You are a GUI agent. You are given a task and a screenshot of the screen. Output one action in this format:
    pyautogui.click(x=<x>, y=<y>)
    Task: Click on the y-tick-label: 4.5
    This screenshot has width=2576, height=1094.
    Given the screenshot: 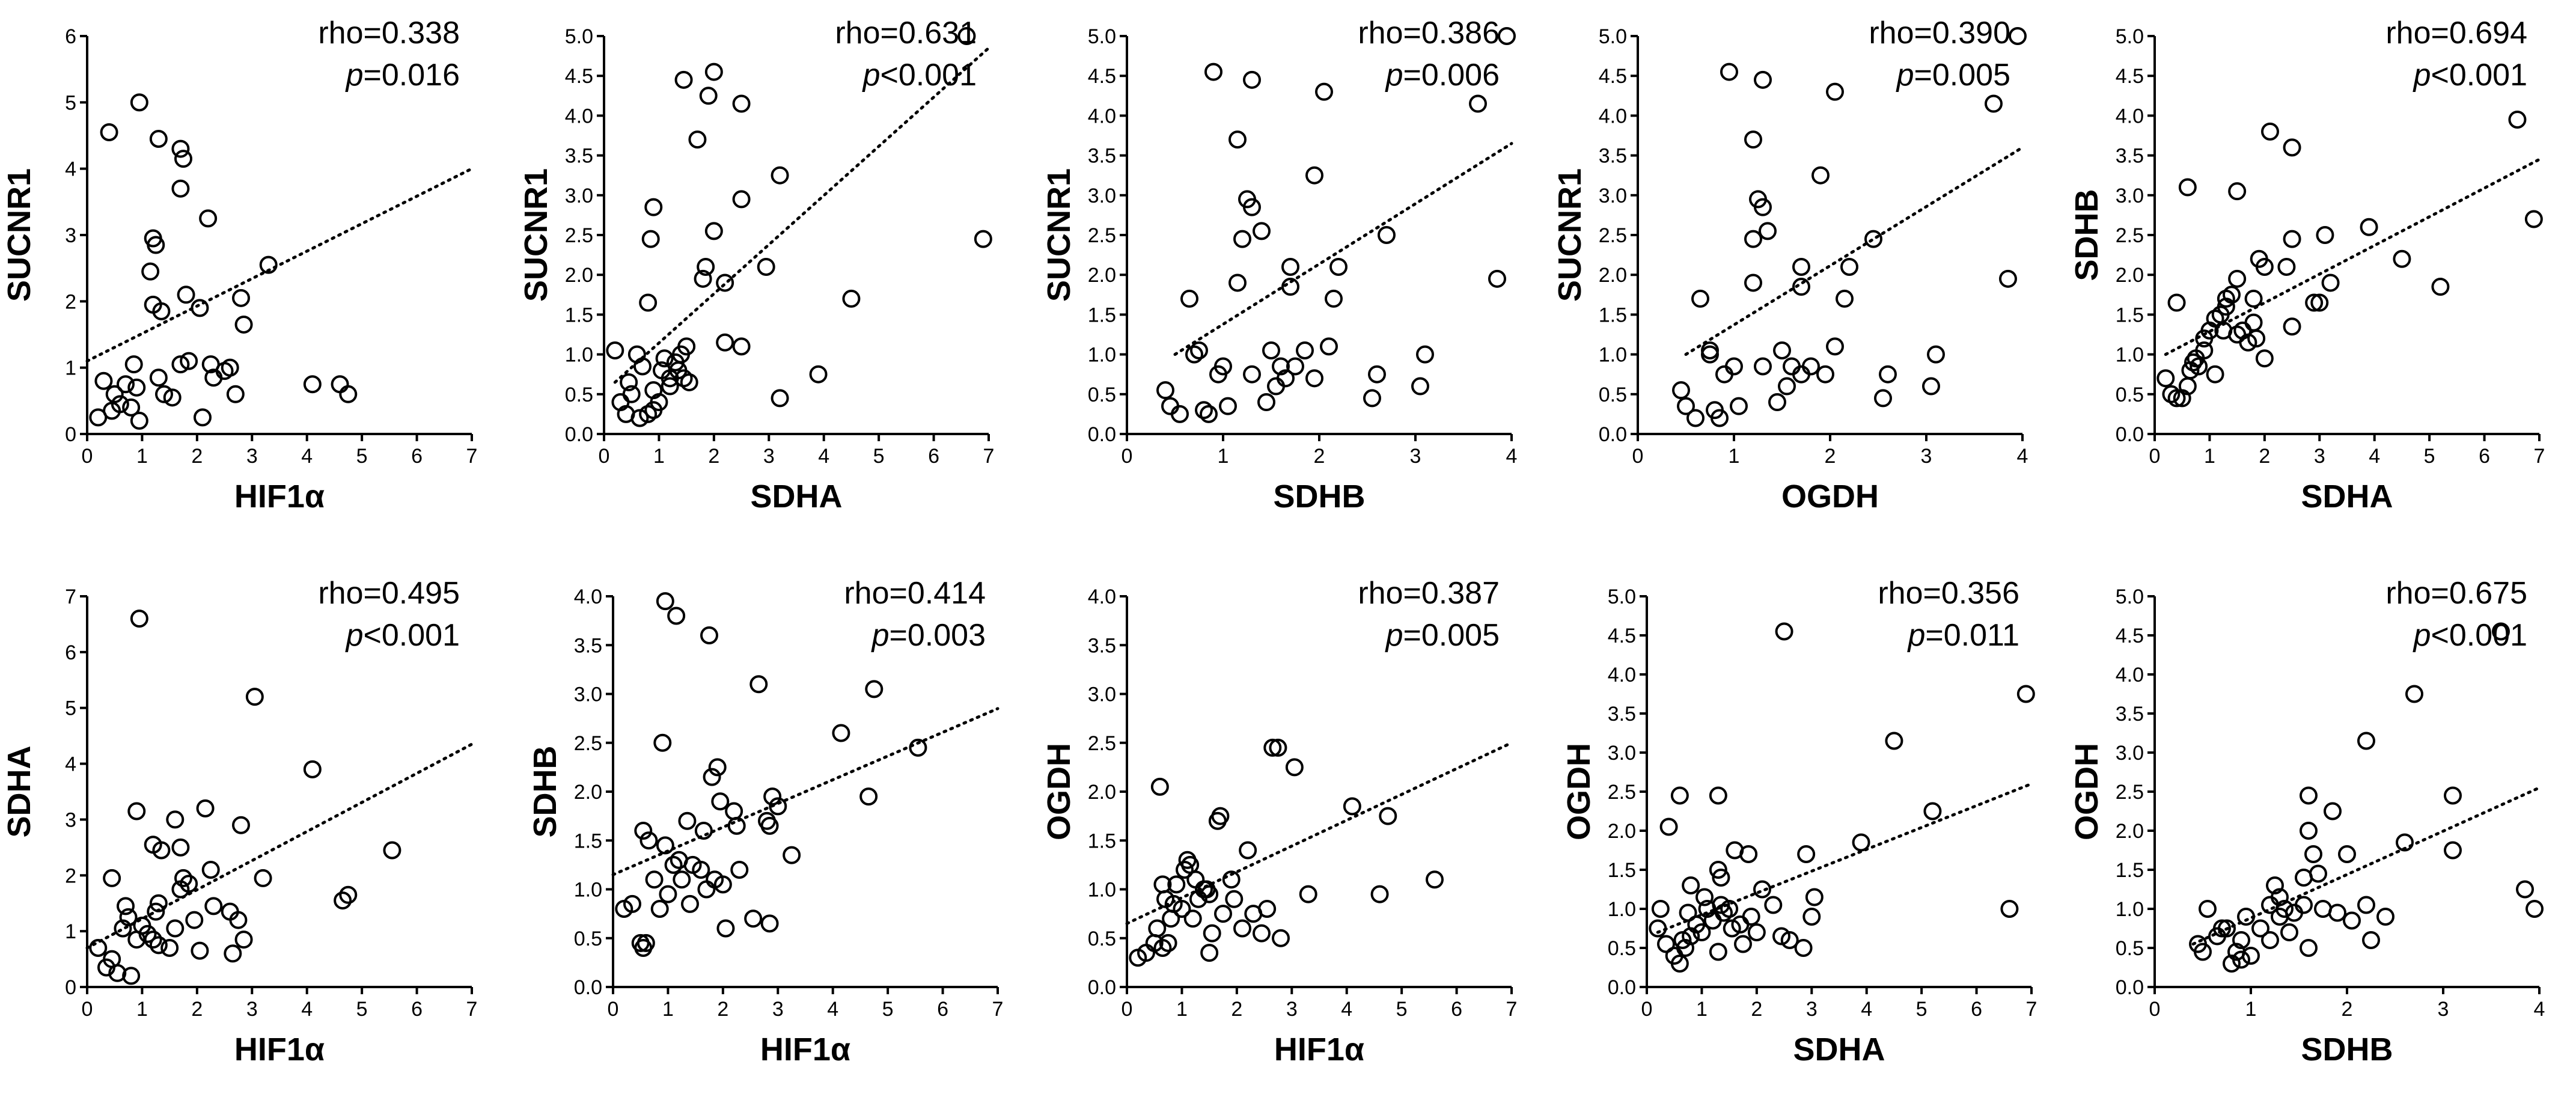 What is the action you would take?
    pyautogui.click(x=1102, y=76)
    